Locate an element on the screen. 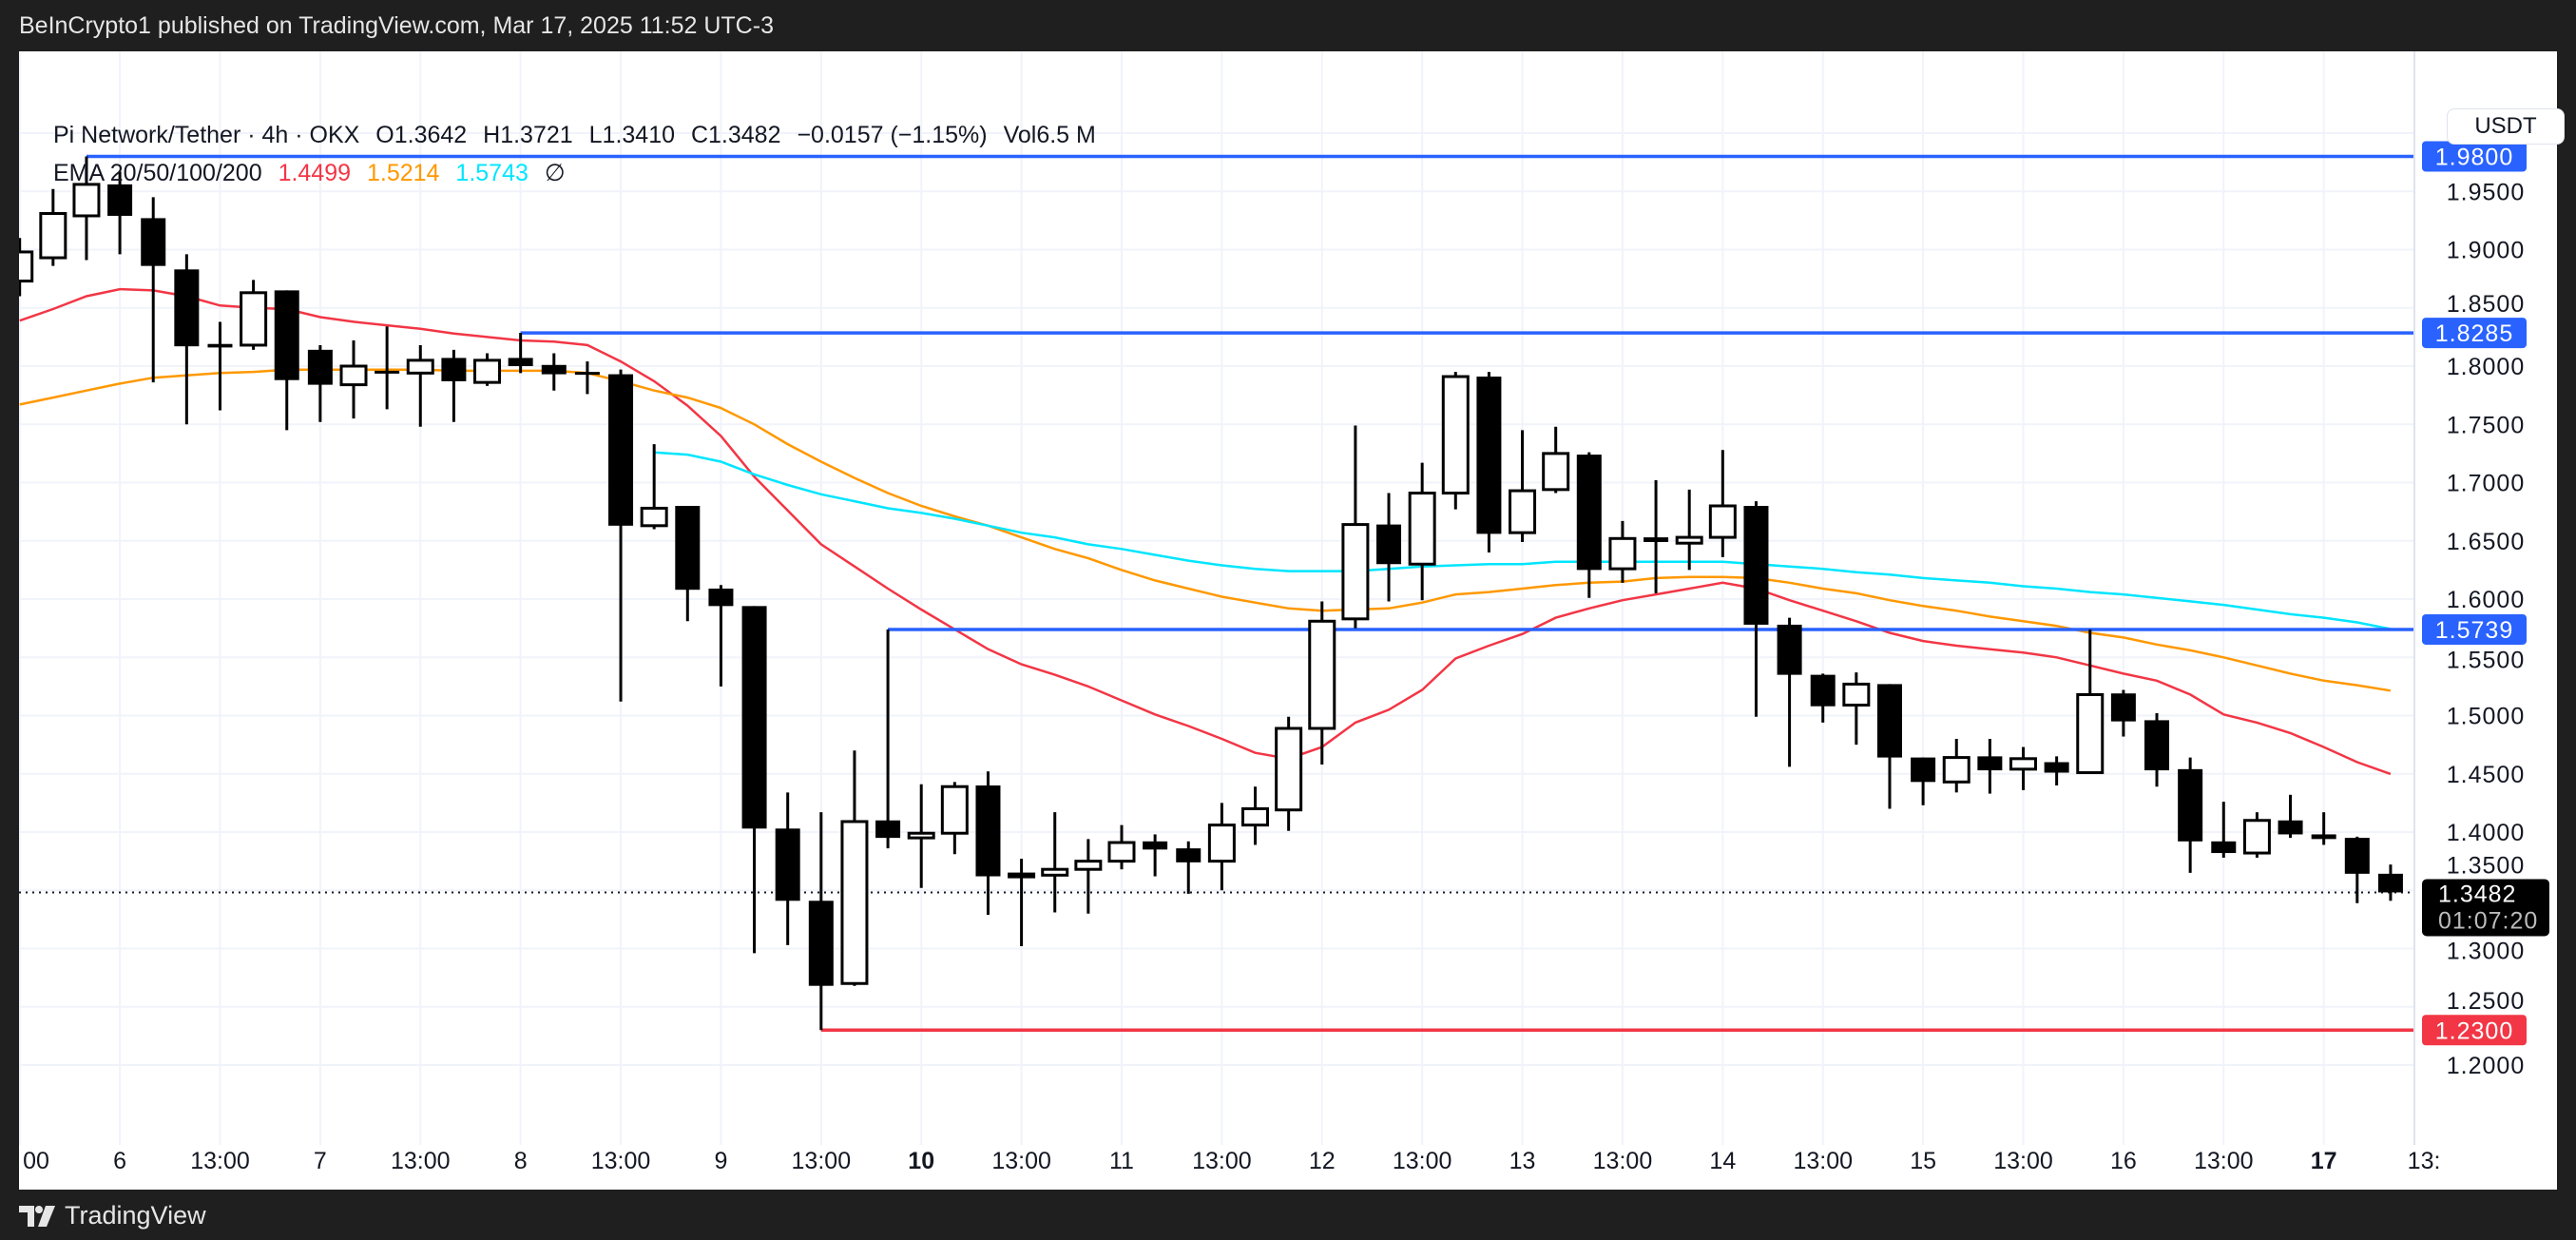 The width and height of the screenshot is (2576, 1240). symbol-title: Pi Network/Tether · 4h · OKX is located at coordinates (206, 135).